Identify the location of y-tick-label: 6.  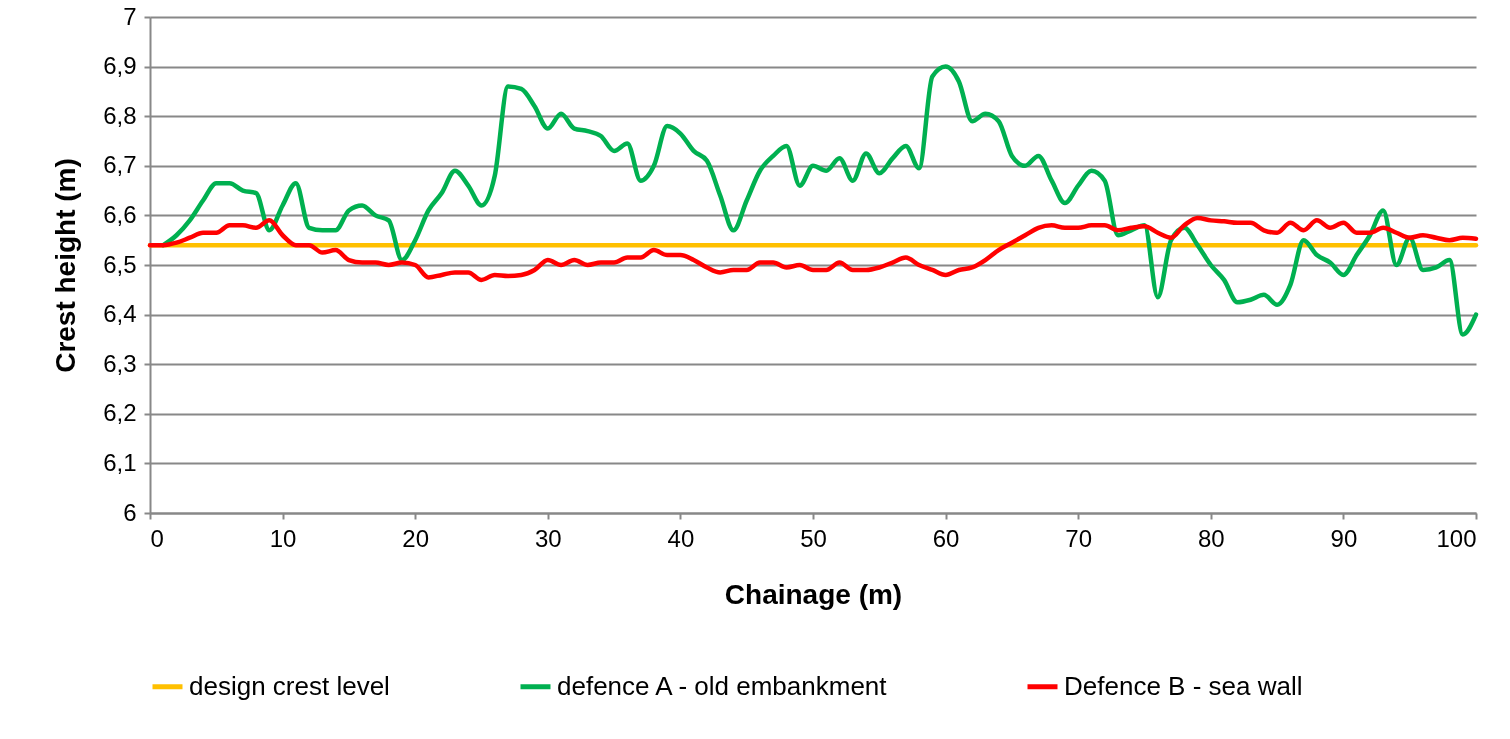
(130, 512).